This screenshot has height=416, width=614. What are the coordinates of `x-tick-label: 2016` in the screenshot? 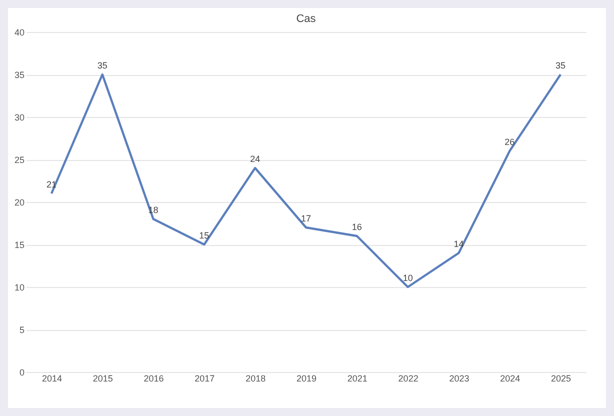 It's located at (154, 379).